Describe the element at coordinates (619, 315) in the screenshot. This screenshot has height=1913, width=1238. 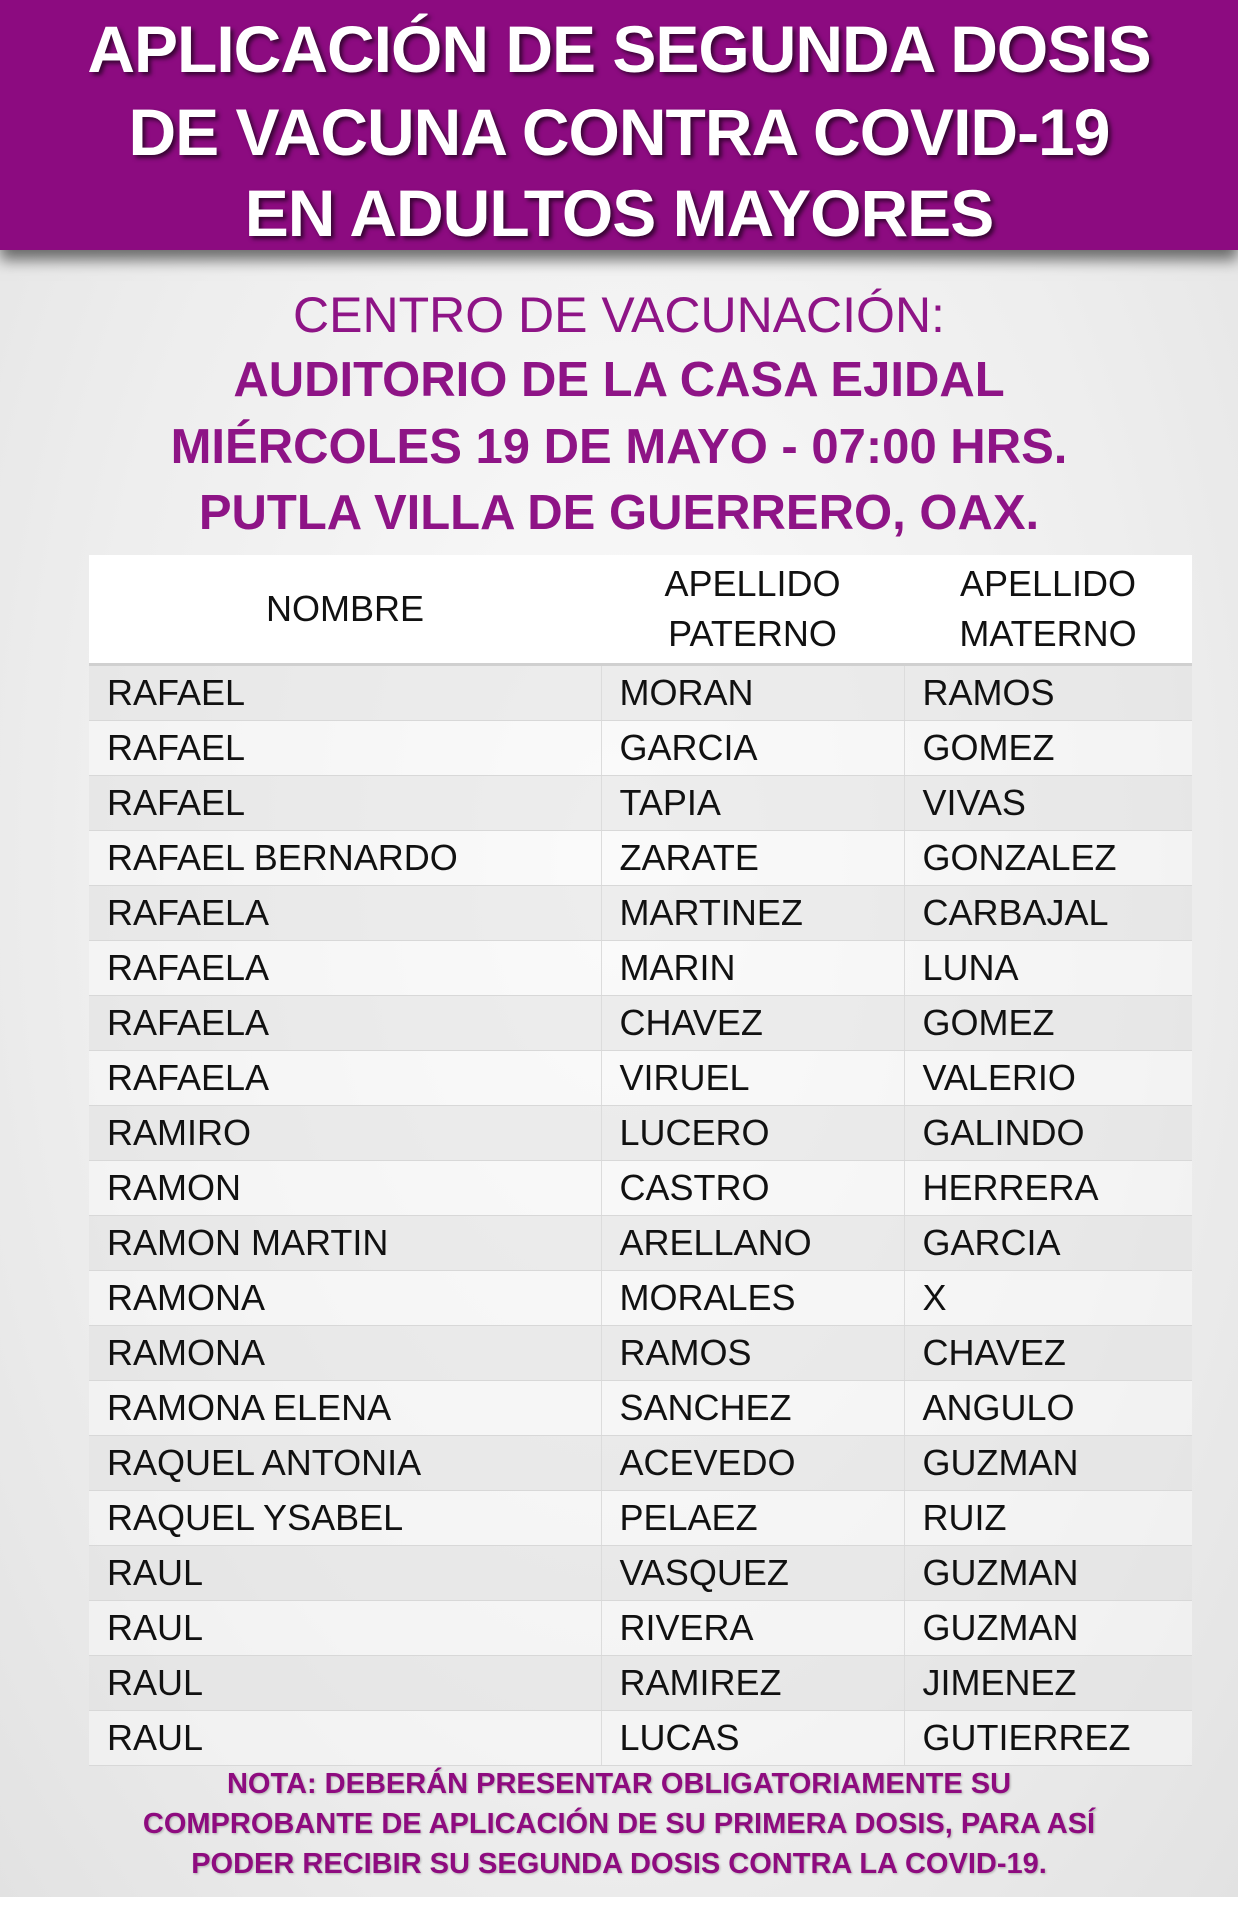
I see `center-label: CENTRO DE VACUNACIÓN:` at that location.